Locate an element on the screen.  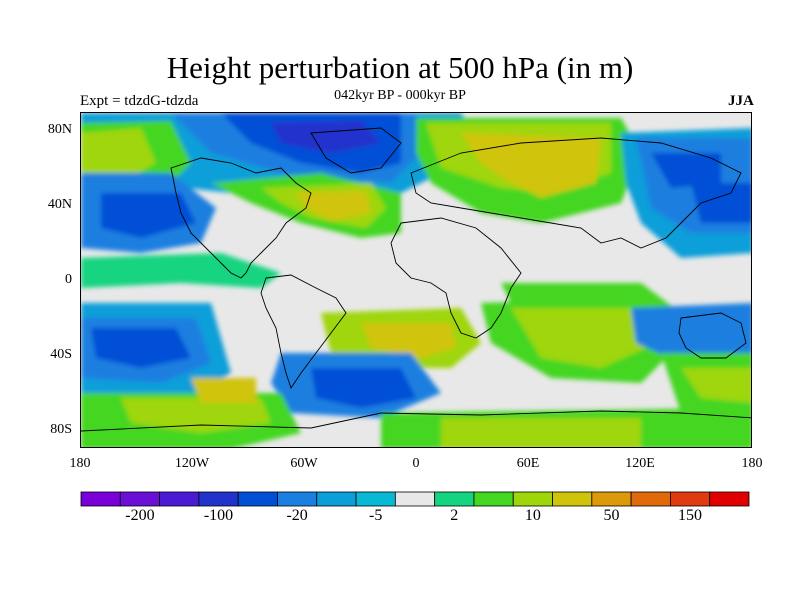
colorbar-tick-label: 10 is located at coordinates (532, 515).